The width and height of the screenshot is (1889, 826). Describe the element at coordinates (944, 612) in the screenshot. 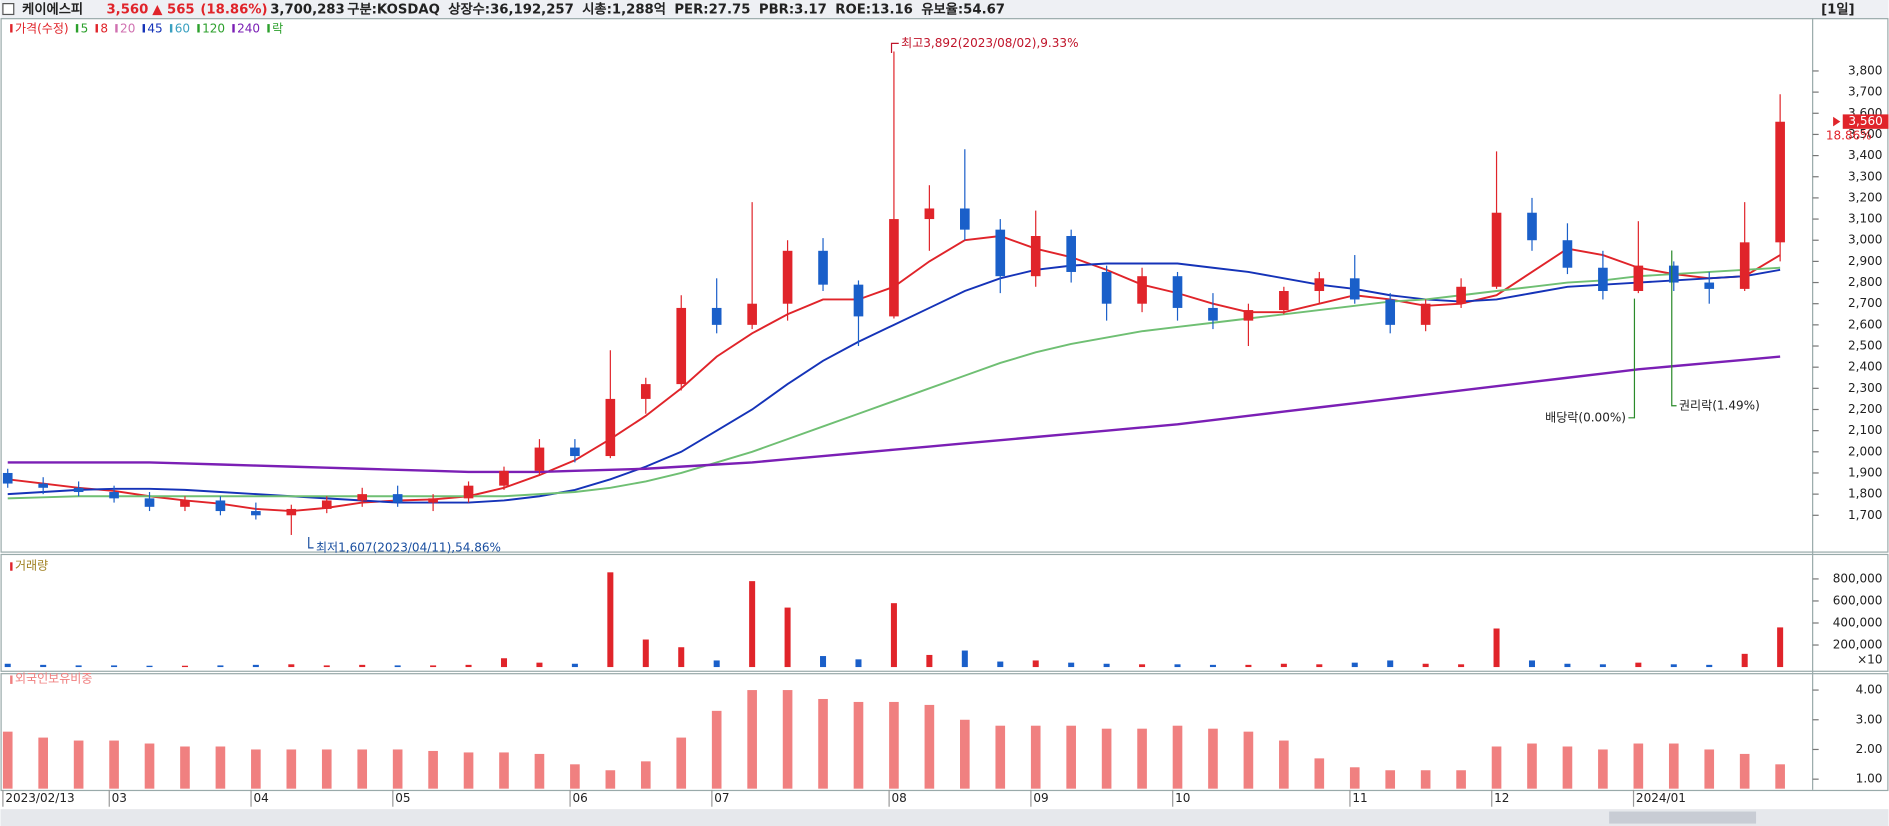

I see `volume-panel` at that location.